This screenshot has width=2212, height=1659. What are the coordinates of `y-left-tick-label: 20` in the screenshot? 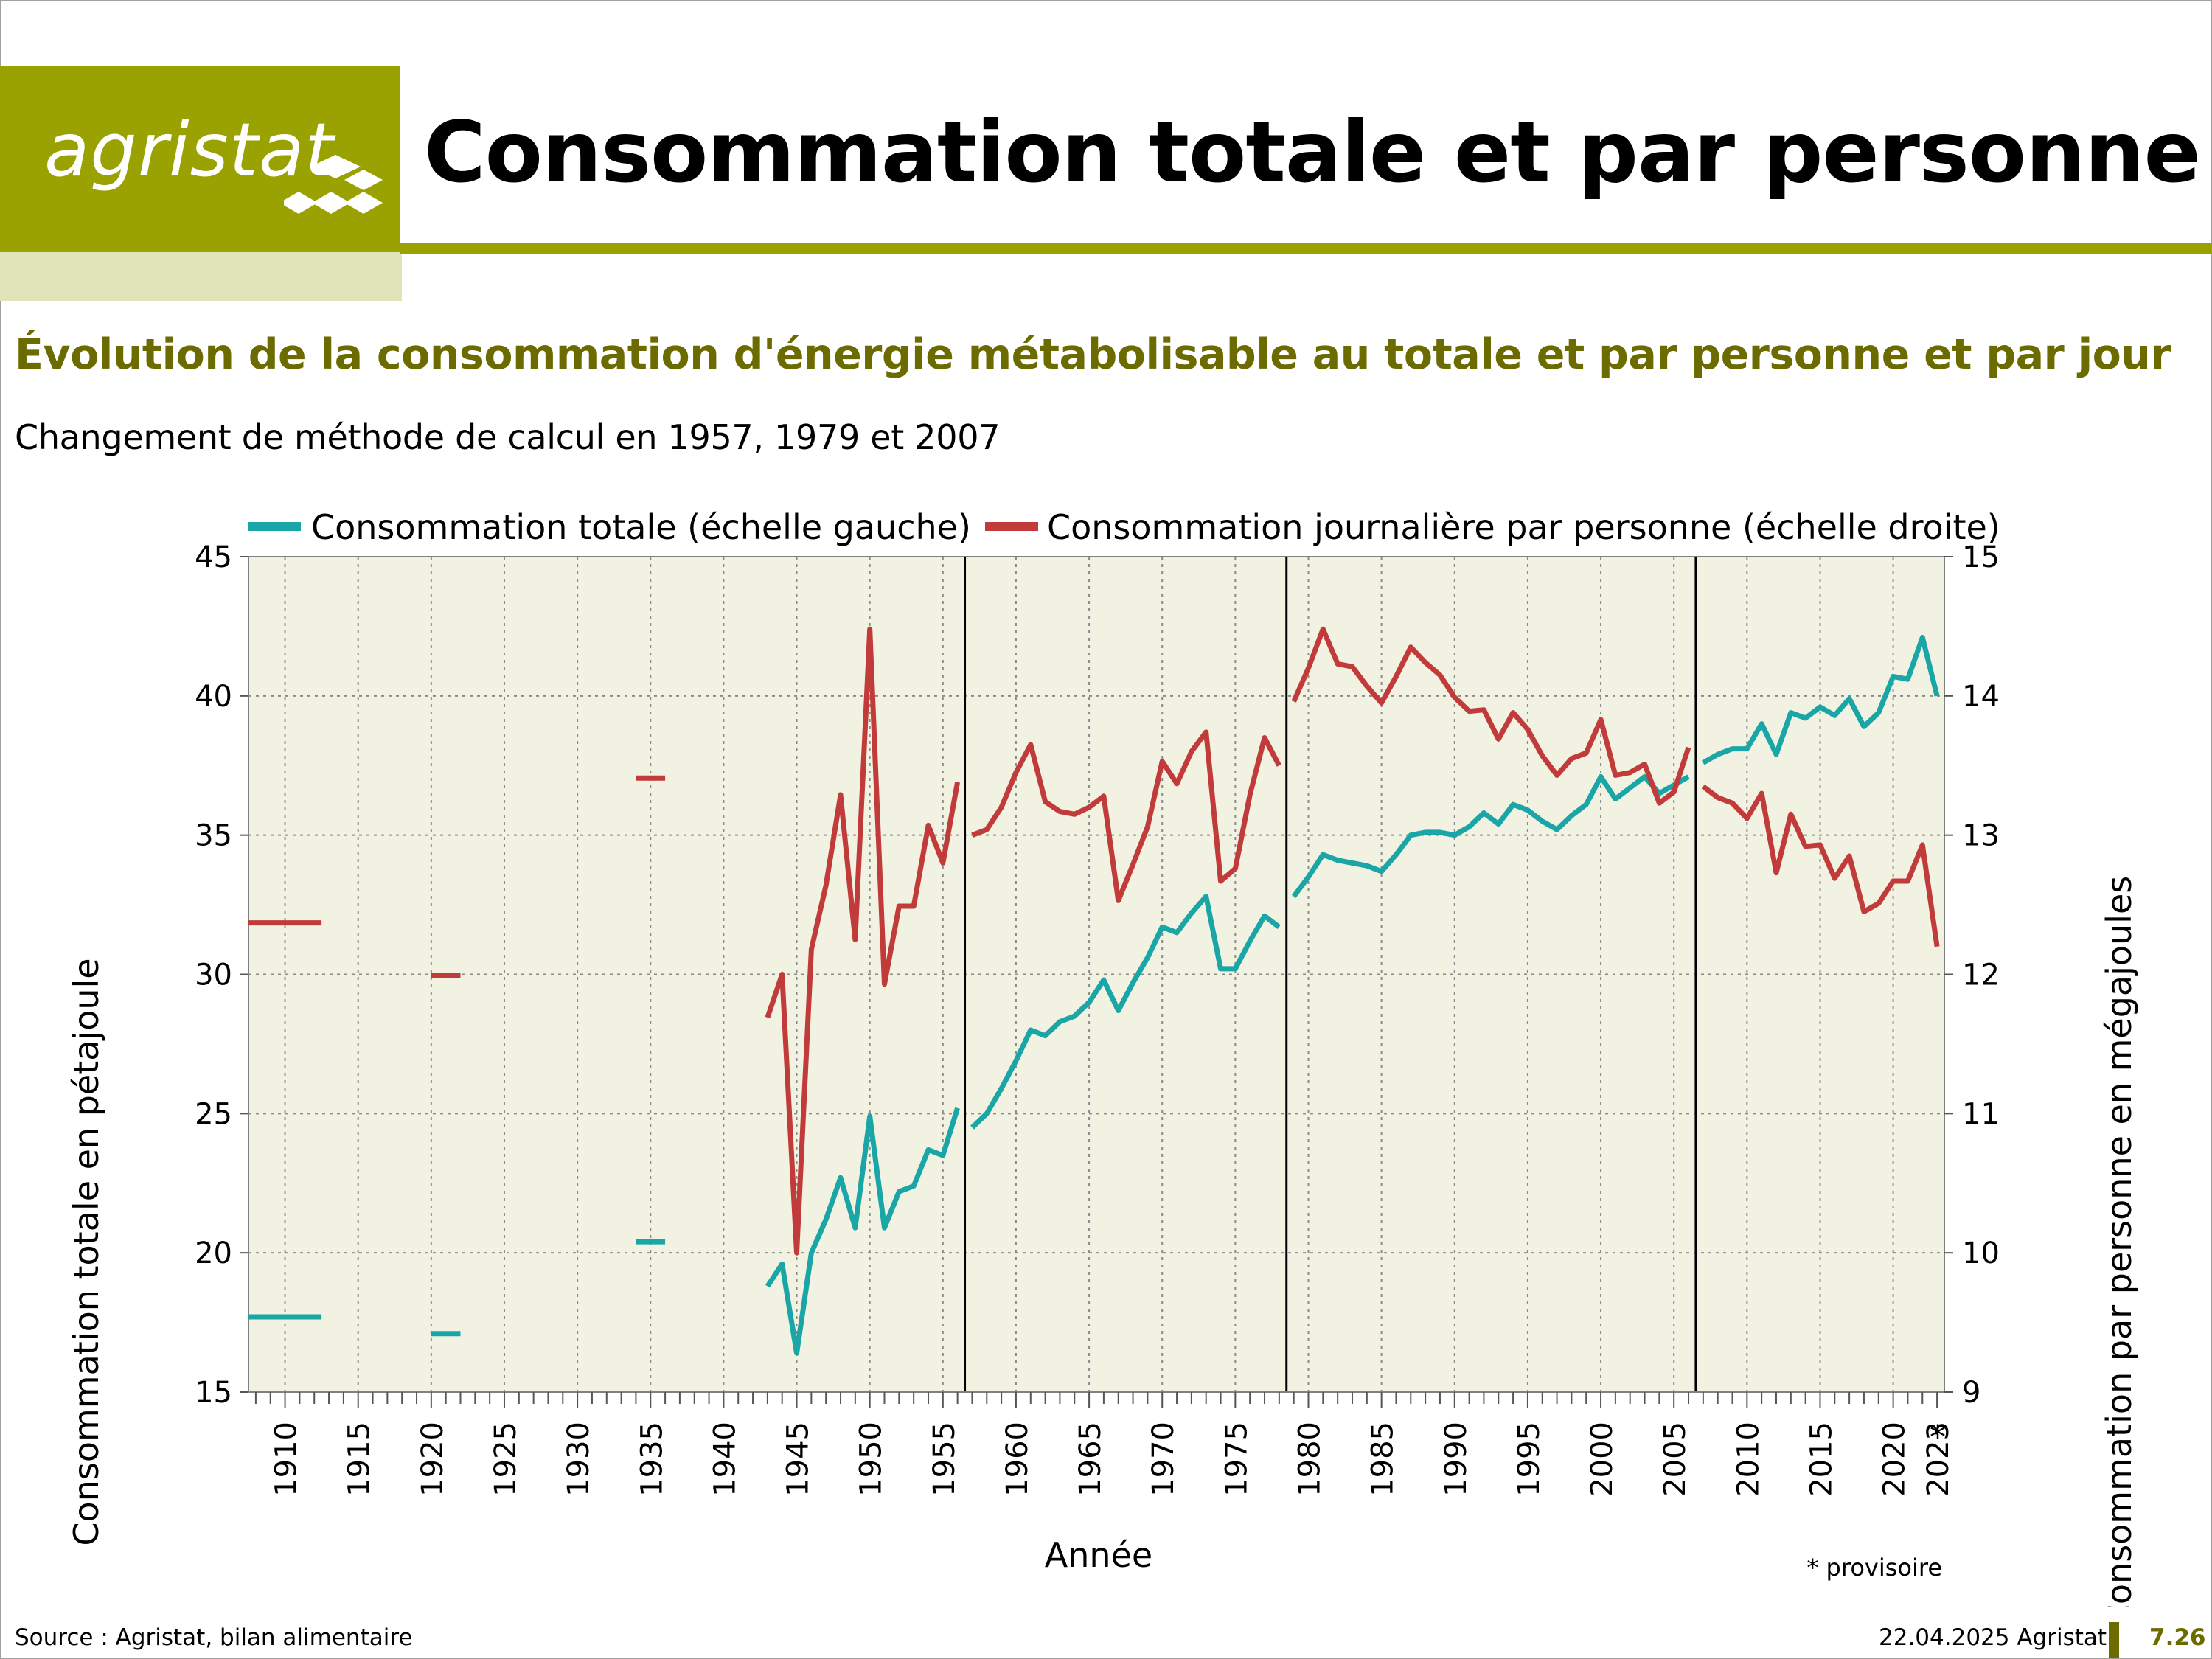 It's located at (213, 1253).